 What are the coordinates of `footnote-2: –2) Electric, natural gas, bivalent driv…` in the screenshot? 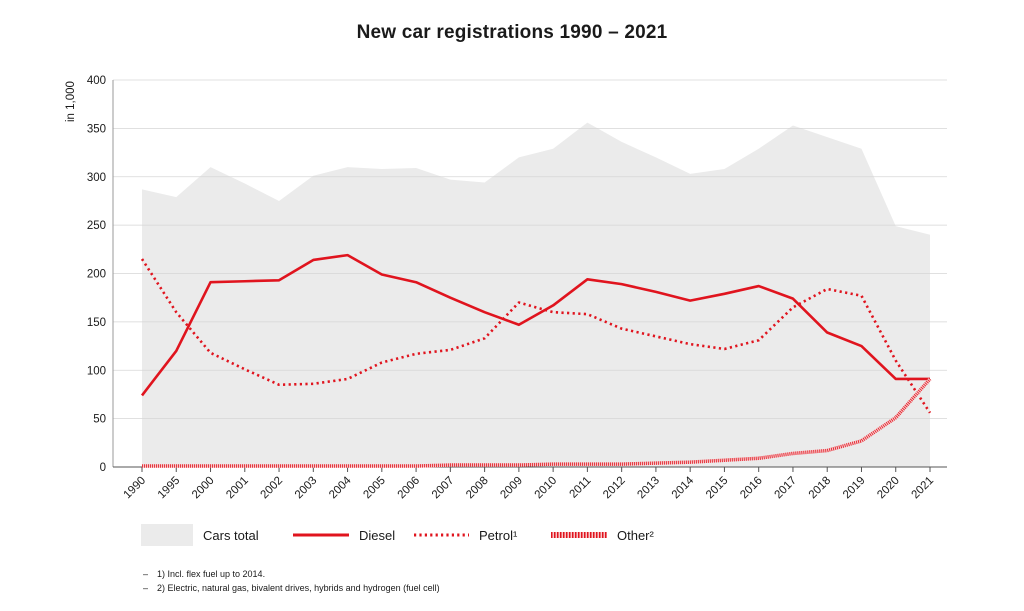 It's located at (291, 588).